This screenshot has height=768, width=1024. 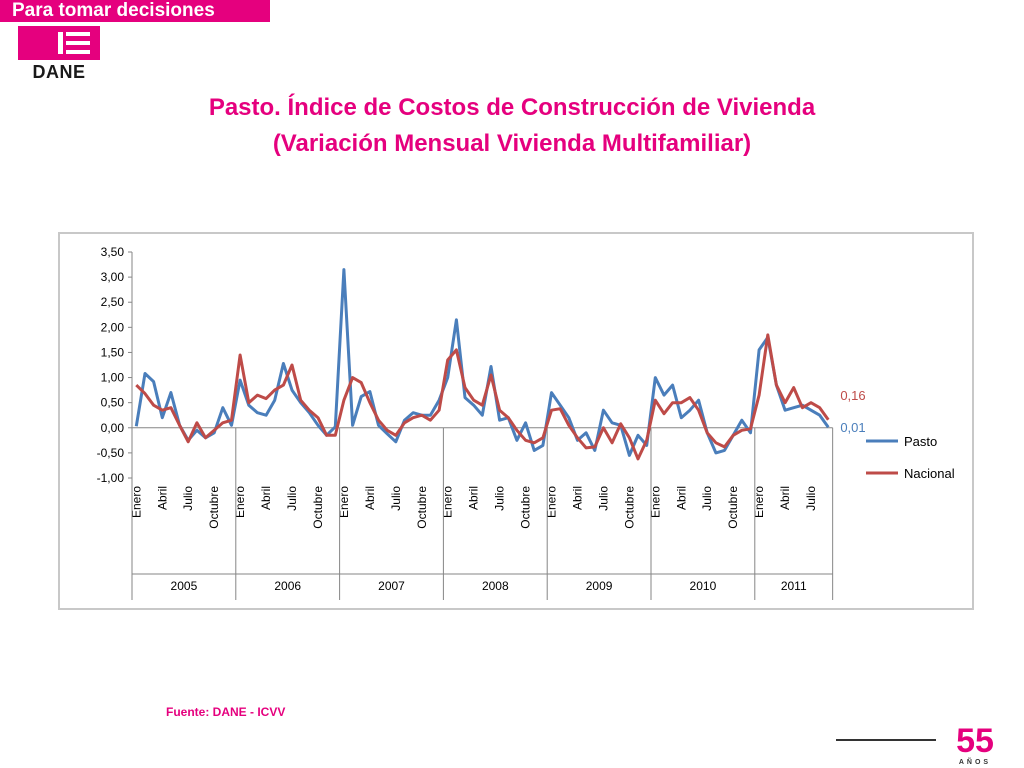 I want to click on y-tick-label: -0,50, so click(x=111, y=453).